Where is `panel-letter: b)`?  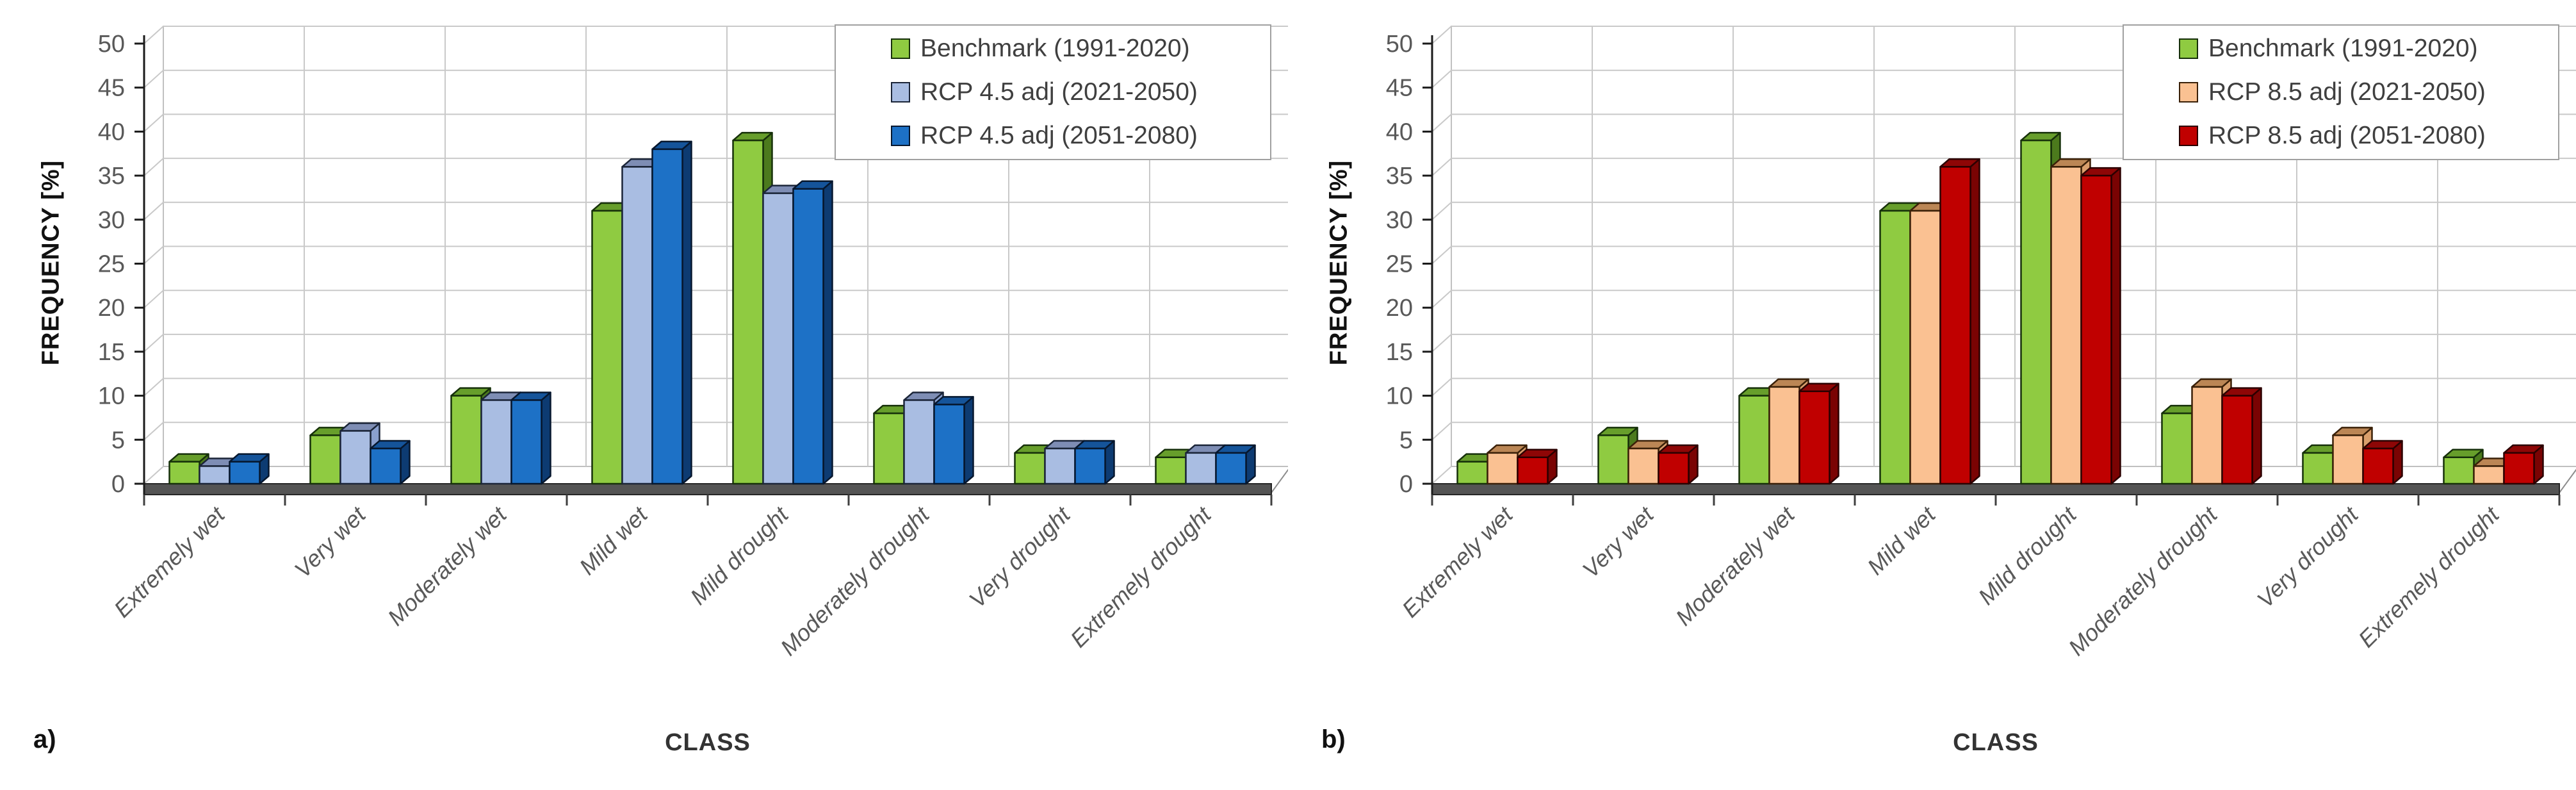 panel-letter: b) is located at coordinates (1333, 739).